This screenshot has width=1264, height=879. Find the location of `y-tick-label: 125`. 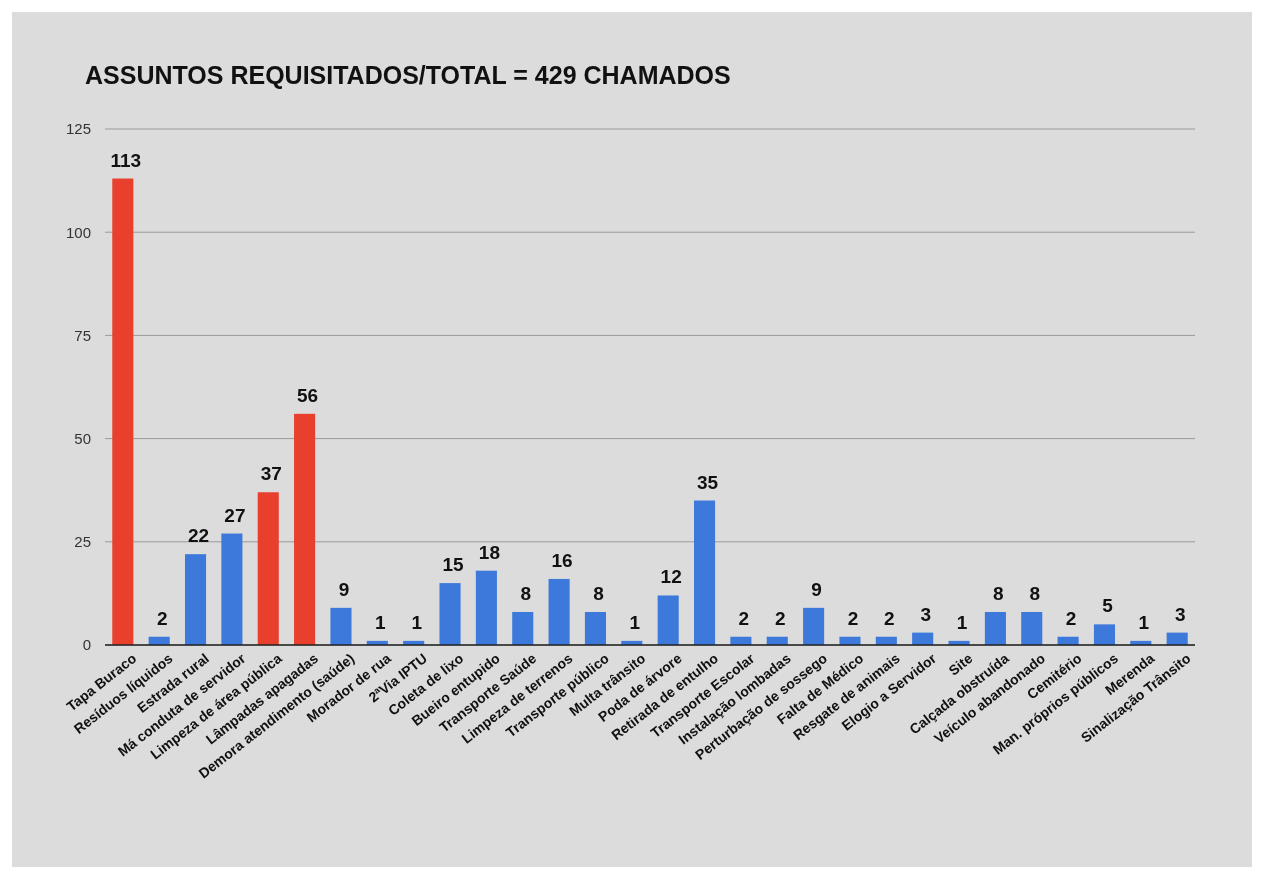

y-tick-label: 125 is located at coordinates (78, 129).